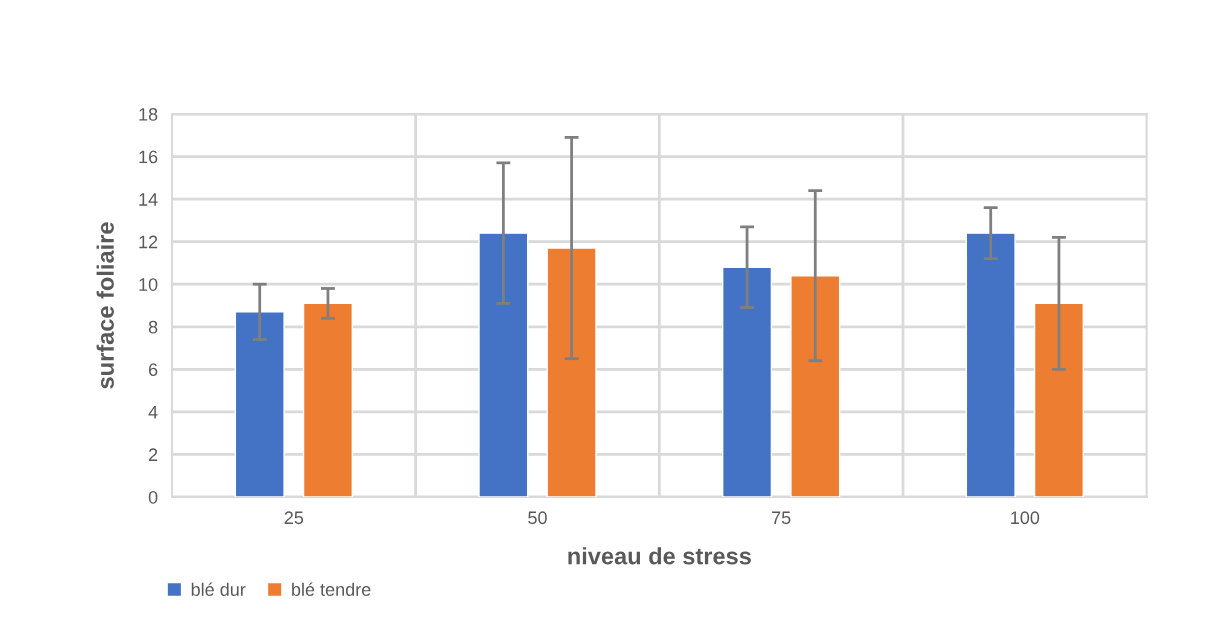 The width and height of the screenshot is (1207, 622). What do you see at coordinates (148, 199) in the screenshot?
I see `y-tick-label: 14` at bounding box center [148, 199].